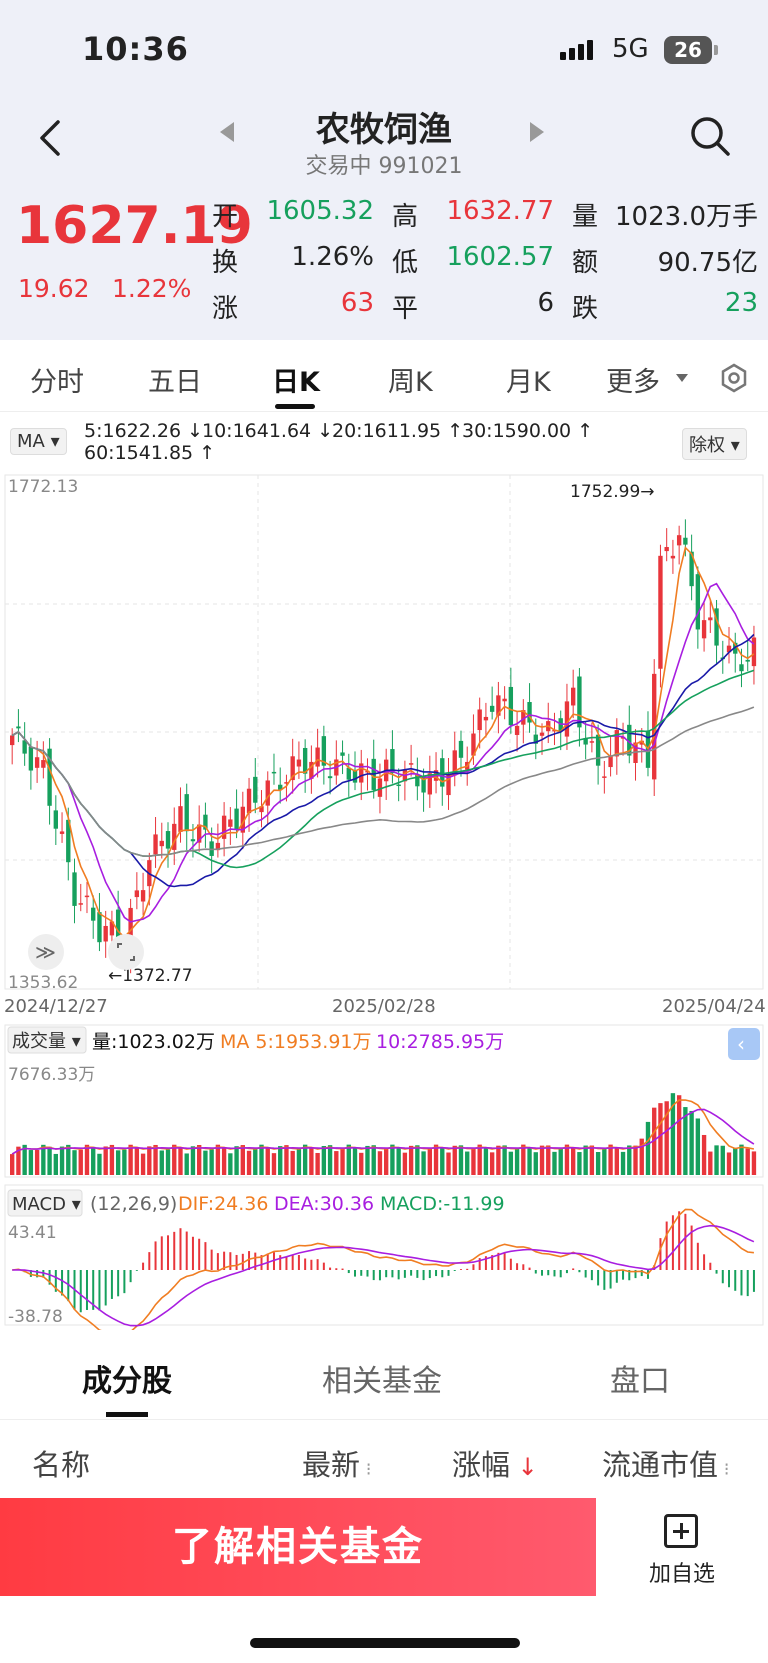  Describe the element at coordinates (126, 952) in the screenshot. I see `fullscreen-icon` at that location.